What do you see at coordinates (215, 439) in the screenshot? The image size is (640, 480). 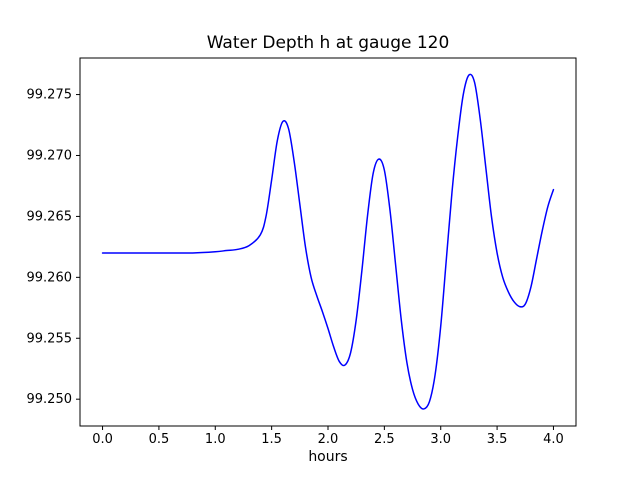 I see `x-tick-label: 1.0` at bounding box center [215, 439].